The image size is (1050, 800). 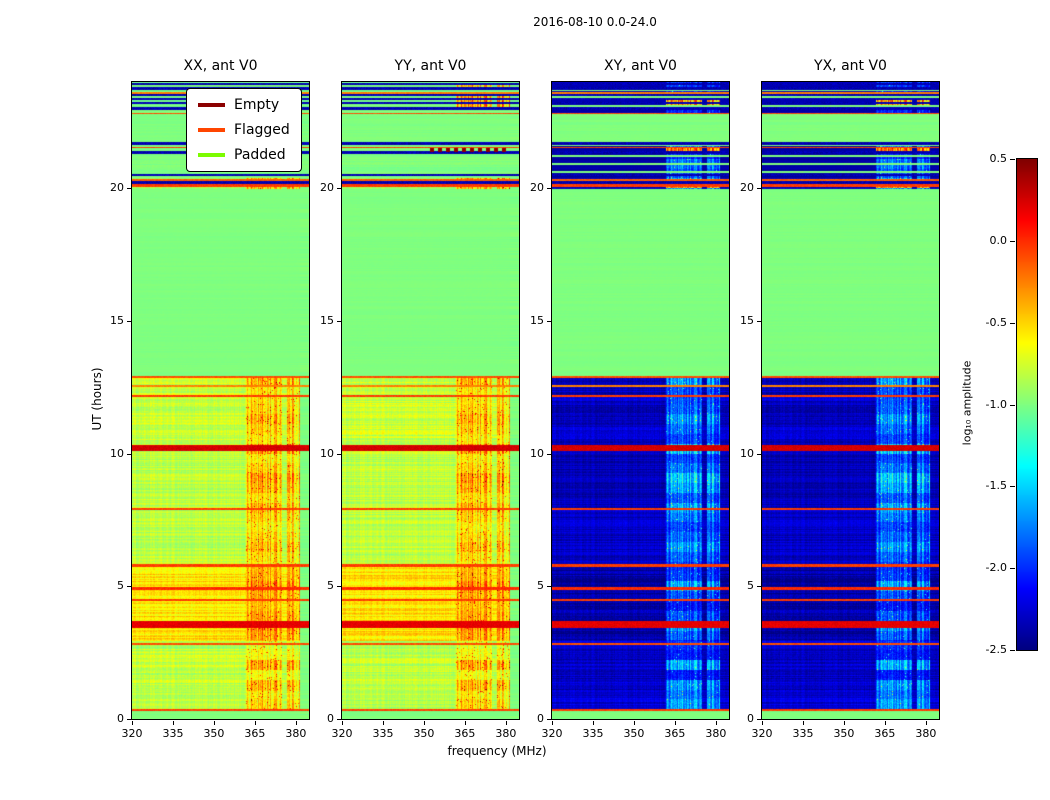 I want to click on colorbar-tick-label: -2.5, so click(x=996, y=649).